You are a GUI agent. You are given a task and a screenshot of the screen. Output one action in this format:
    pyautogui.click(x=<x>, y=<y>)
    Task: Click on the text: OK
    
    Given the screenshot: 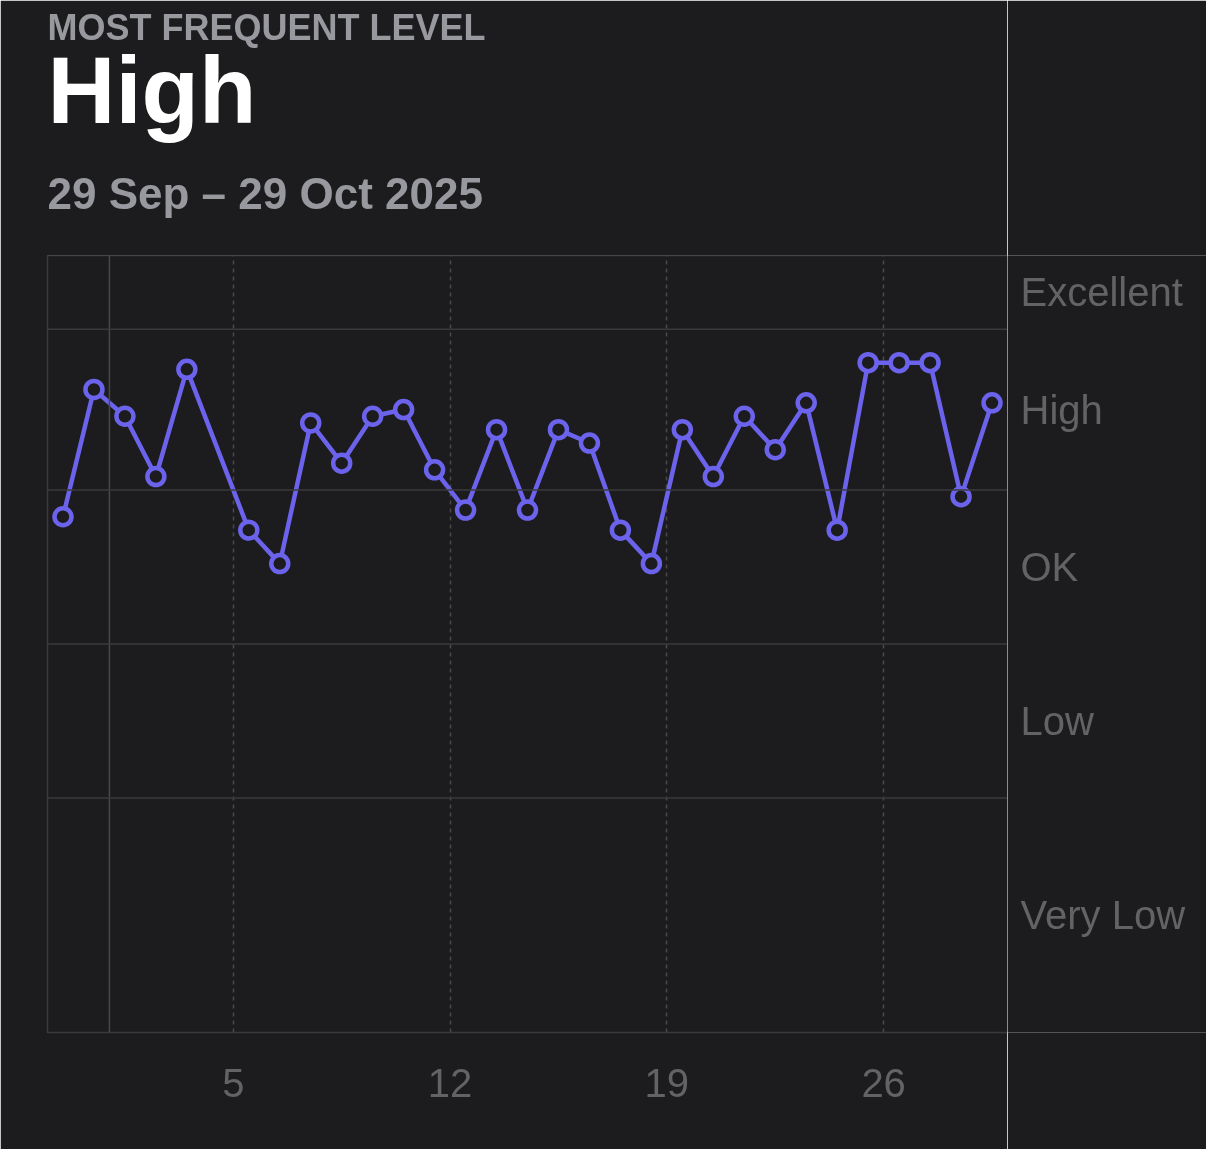 What is the action you would take?
    pyautogui.click(x=1049, y=566)
    